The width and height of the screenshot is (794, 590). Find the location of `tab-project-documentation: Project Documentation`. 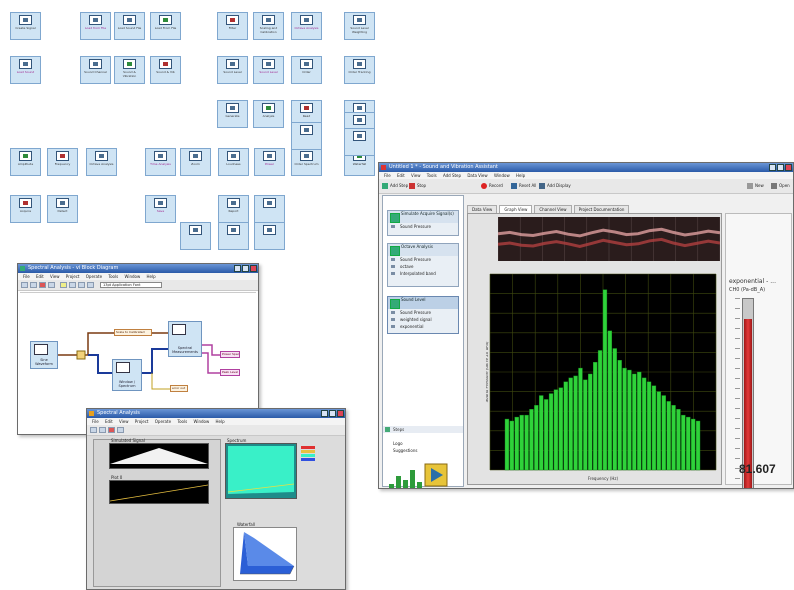

tab-project-documentation: Project Documentation is located at coordinates (601, 209).